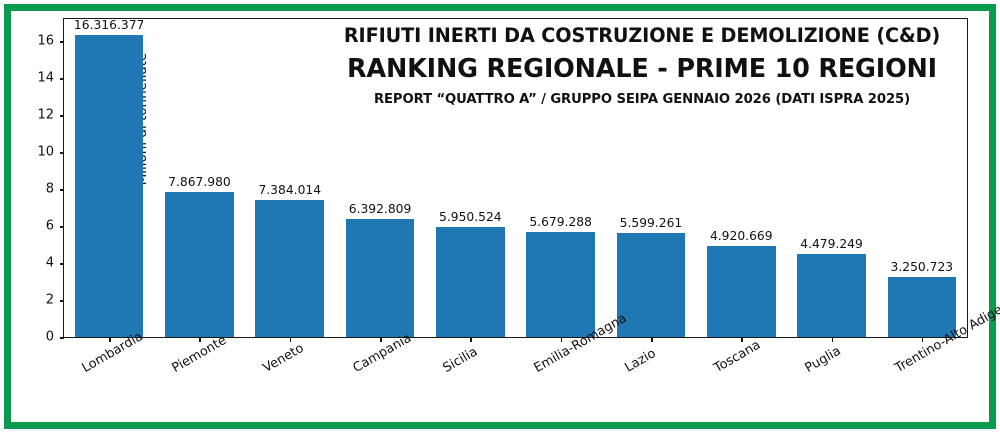 The image size is (1000, 433). Describe the element at coordinates (831, 244) in the screenshot. I see `bar-value-label: 4.479.249` at that location.